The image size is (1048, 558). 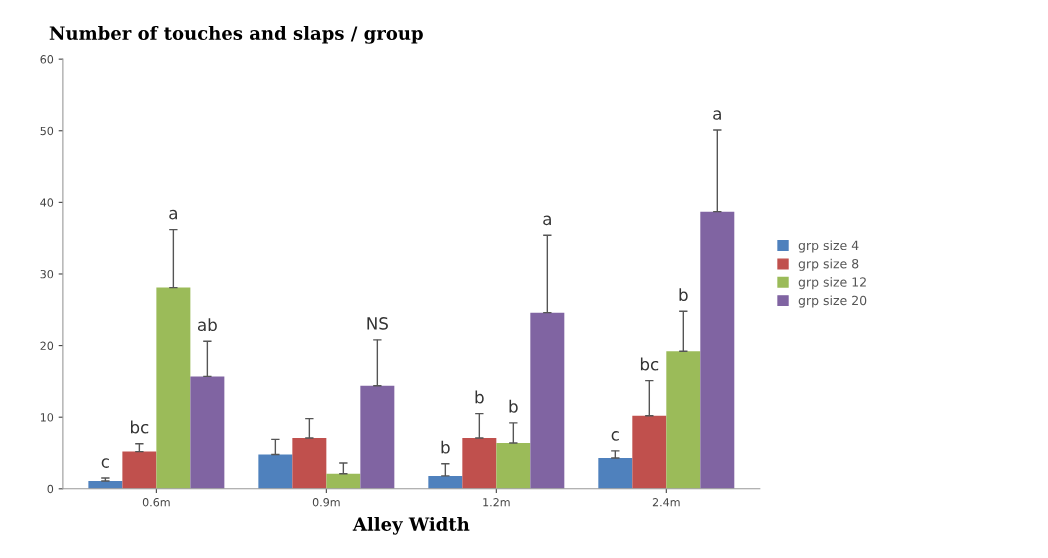 What do you see at coordinates (496, 502) in the screenshot?
I see `x-tick-label: 1.2m` at bounding box center [496, 502].